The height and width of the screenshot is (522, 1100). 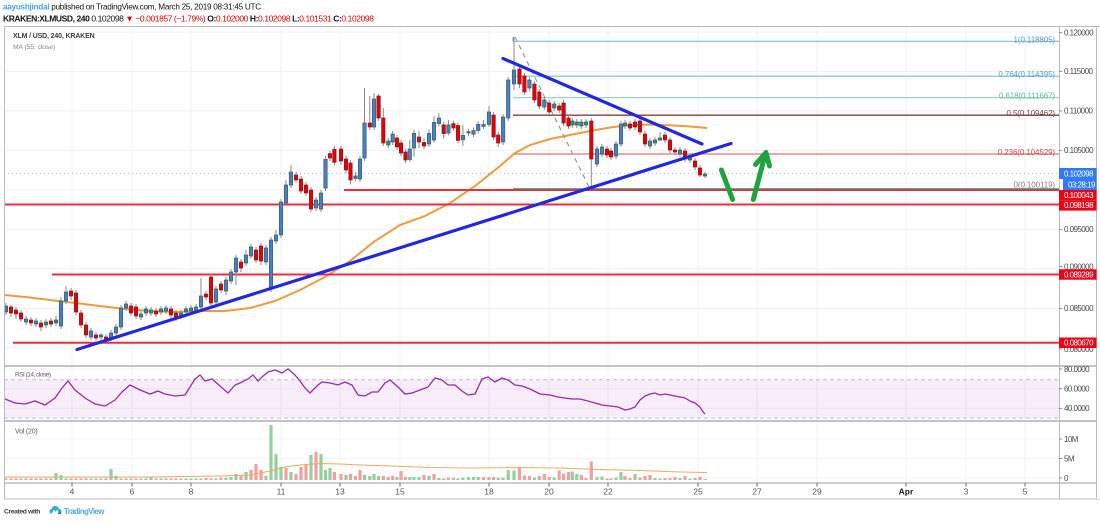 What do you see at coordinates (1077, 389) in the screenshot?
I see `svg-text: 60.0000` at bounding box center [1077, 389].